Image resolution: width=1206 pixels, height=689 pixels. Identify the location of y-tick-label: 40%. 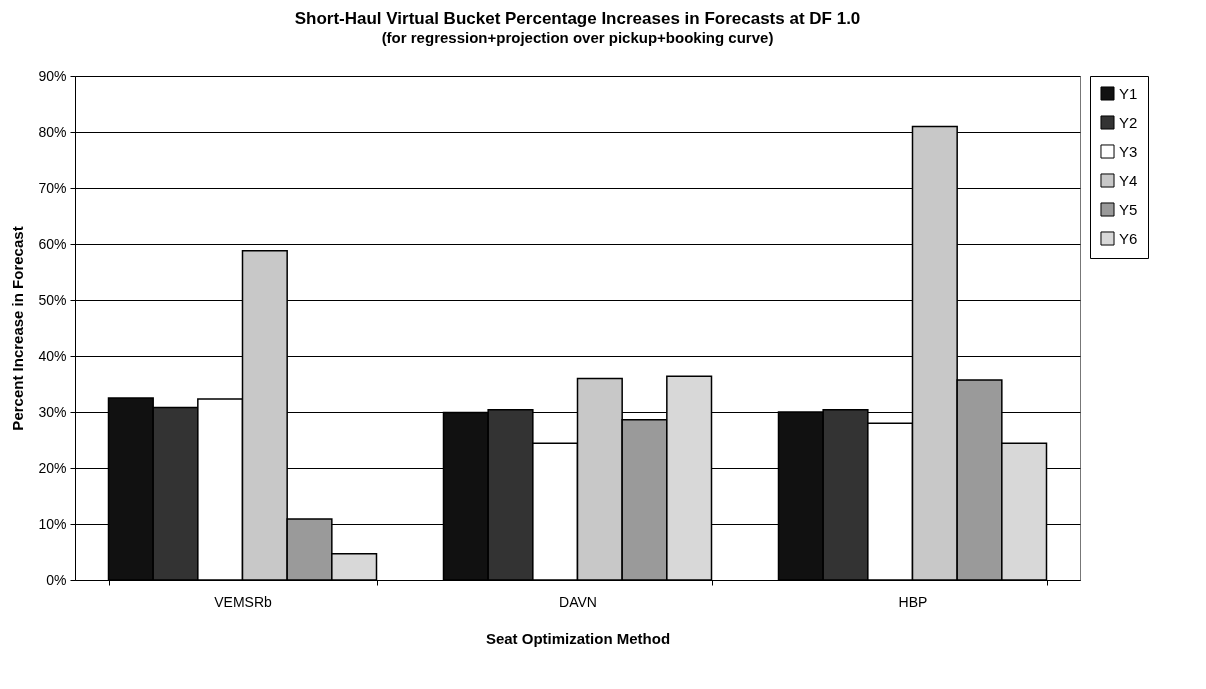
(52, 355).